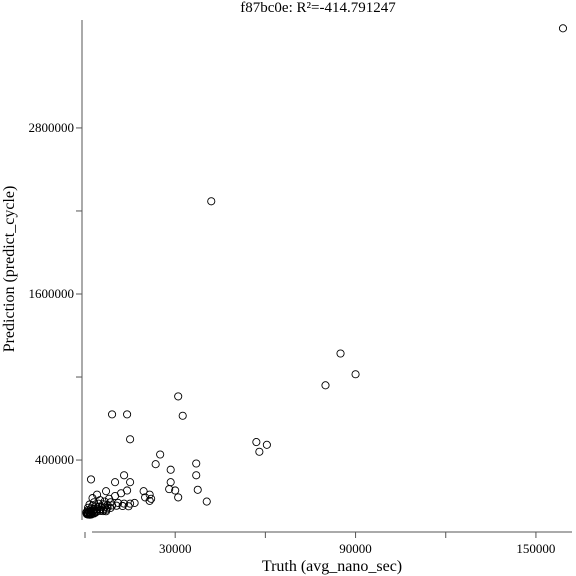  I want to click on x-tick-label: 90000, so click(355, 548).